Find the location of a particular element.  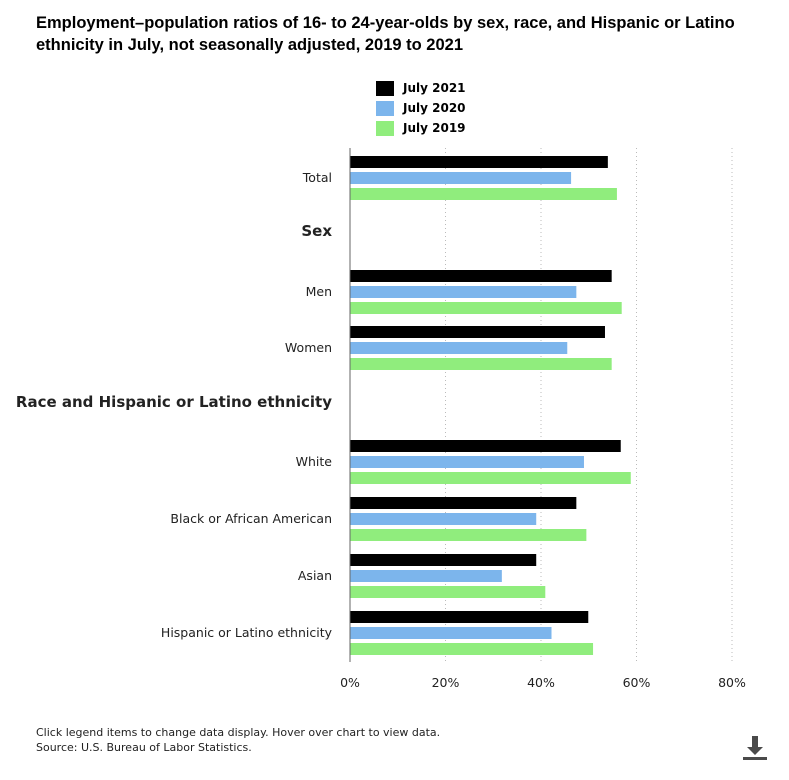

legend-item-2019: July 2019 is located at coordinates (421, 128).